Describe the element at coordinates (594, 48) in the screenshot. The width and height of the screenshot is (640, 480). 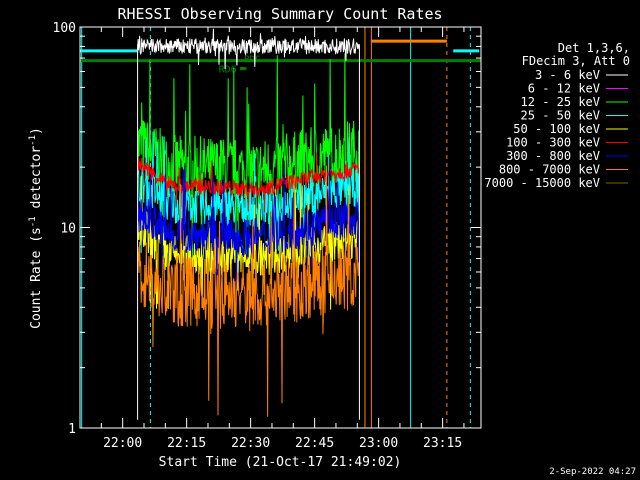
I see `legend-header-line1: Det 1,3,6,` at that location.